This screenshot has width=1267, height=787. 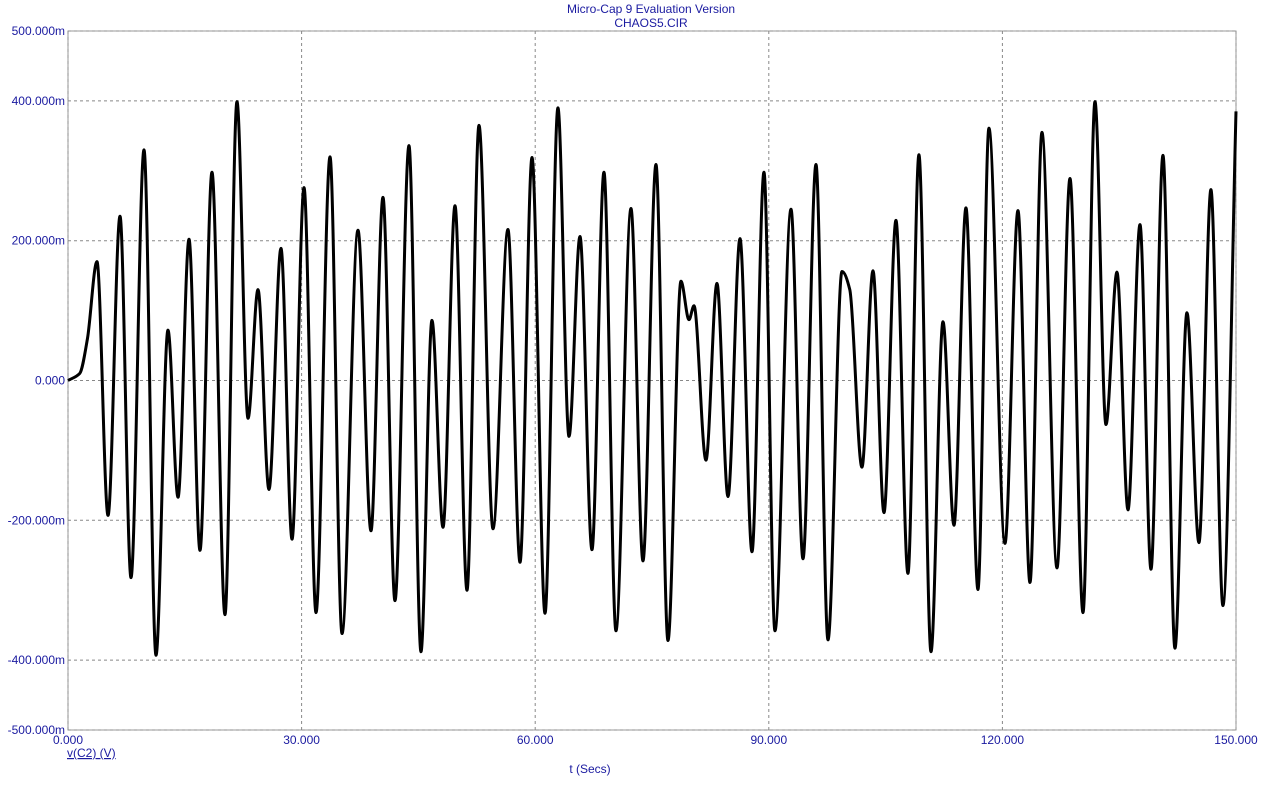 What do you see at coordinates (768, 740) in the screenshot?
I see `x-tick-label: 90.000` at bounding box center [768, 740].